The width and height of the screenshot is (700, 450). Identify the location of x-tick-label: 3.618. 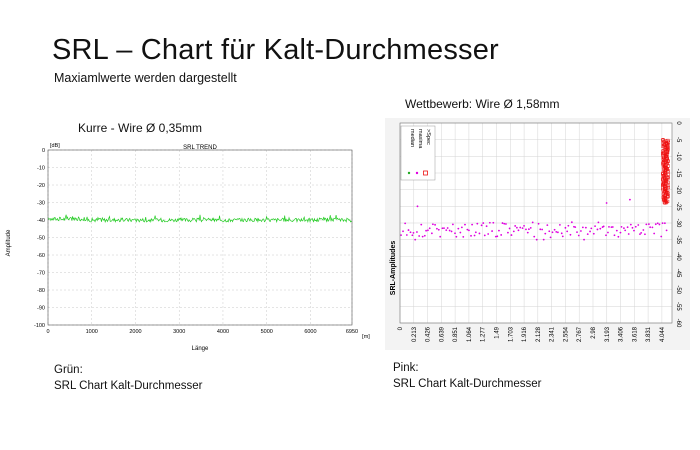
(635, 334).